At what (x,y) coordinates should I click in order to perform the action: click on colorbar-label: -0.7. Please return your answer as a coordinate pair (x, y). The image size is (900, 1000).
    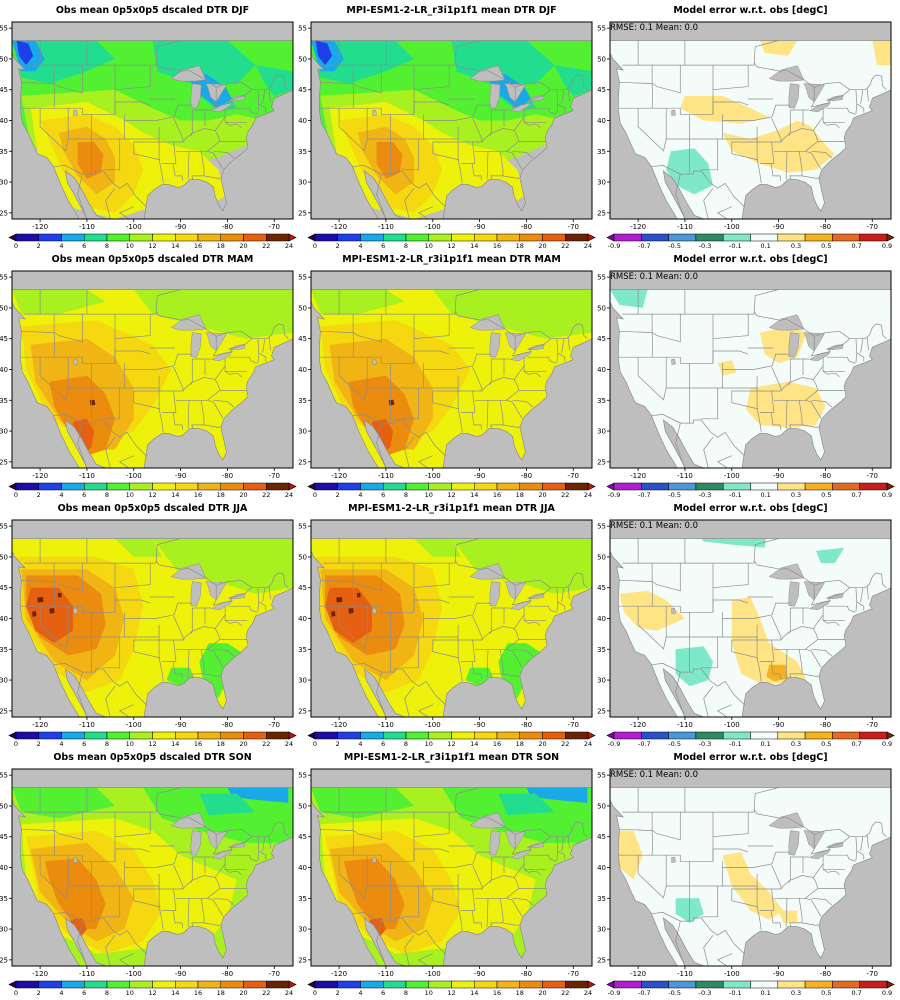
    Looking at the image, I should click on (644, 246).